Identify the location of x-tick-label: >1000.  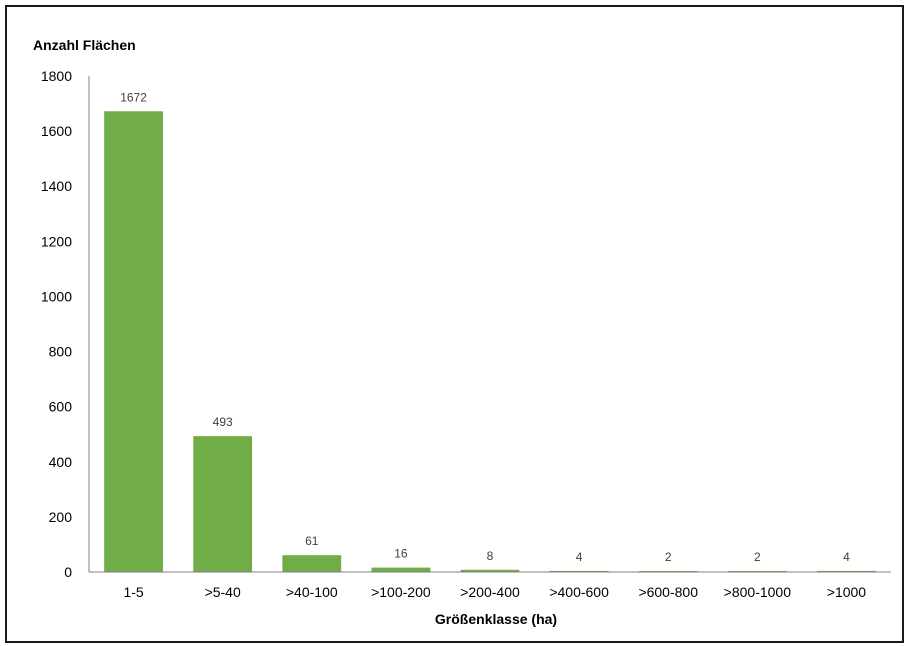
(847, 592).